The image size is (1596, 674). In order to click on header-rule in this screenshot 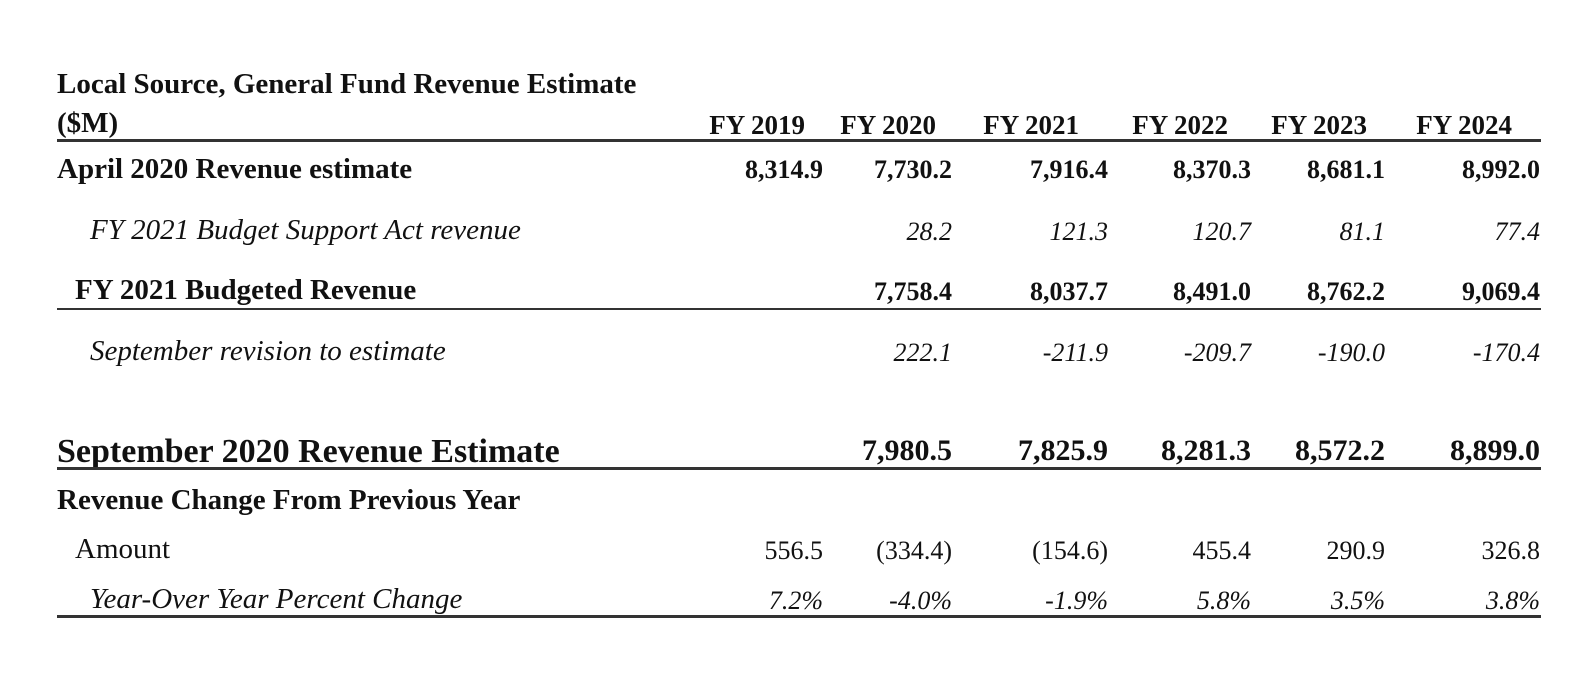, I will do `click(799, 140)`.